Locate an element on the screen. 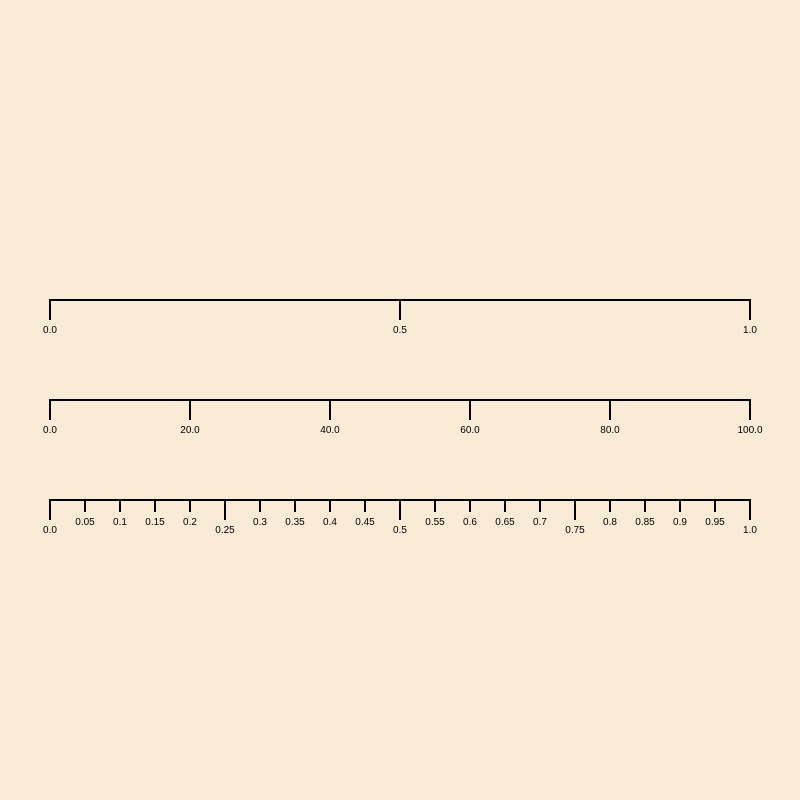 This screenshot has height=800, width=800. ruler-0-to-100: 0.0 20.0 40.0 60.0 80.0 100.0 is located at coordinates (403, 417).